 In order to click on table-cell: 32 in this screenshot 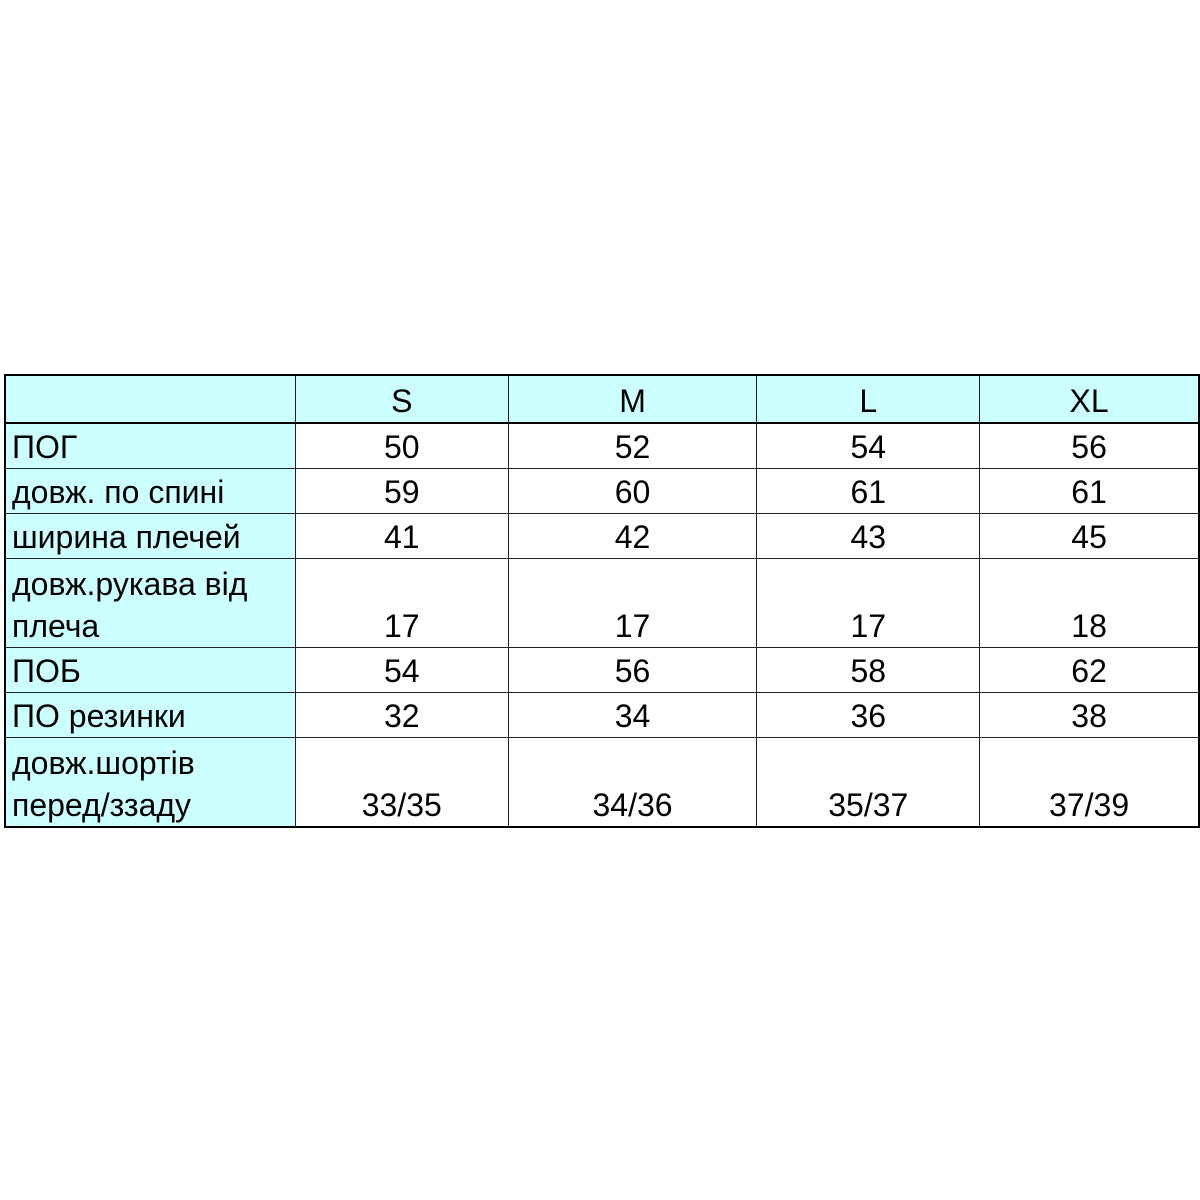, I will do `click(401, 715)`.